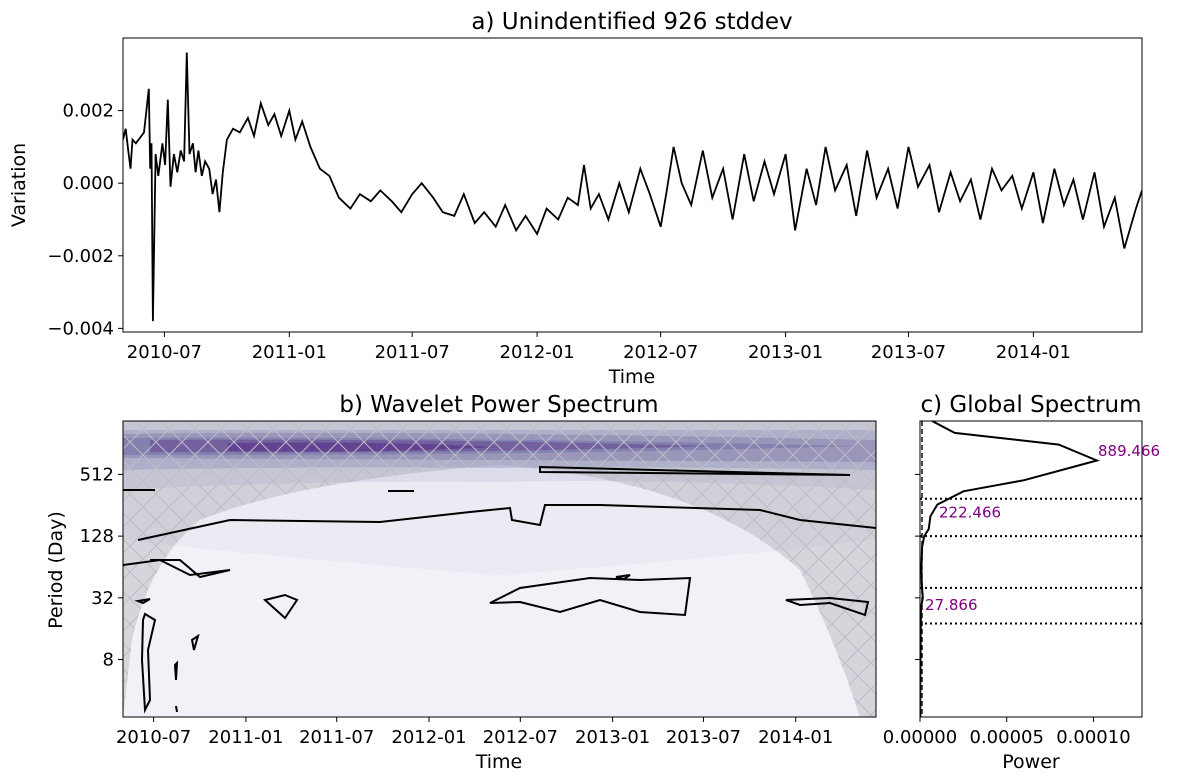  I want to click on x-tick-label: 0.00010, so click(1093, 737).